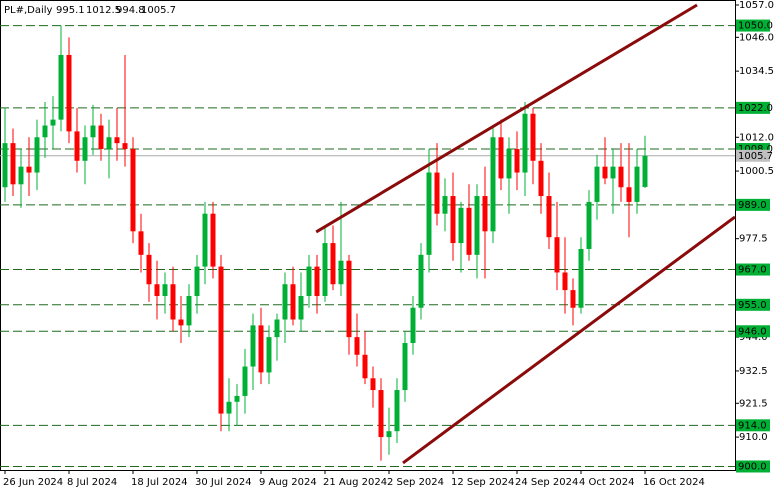  What do you see at coordinates (755, 156) in the screenshot?
I see `price-label: 1005.7` at bounding box center [755, 156].